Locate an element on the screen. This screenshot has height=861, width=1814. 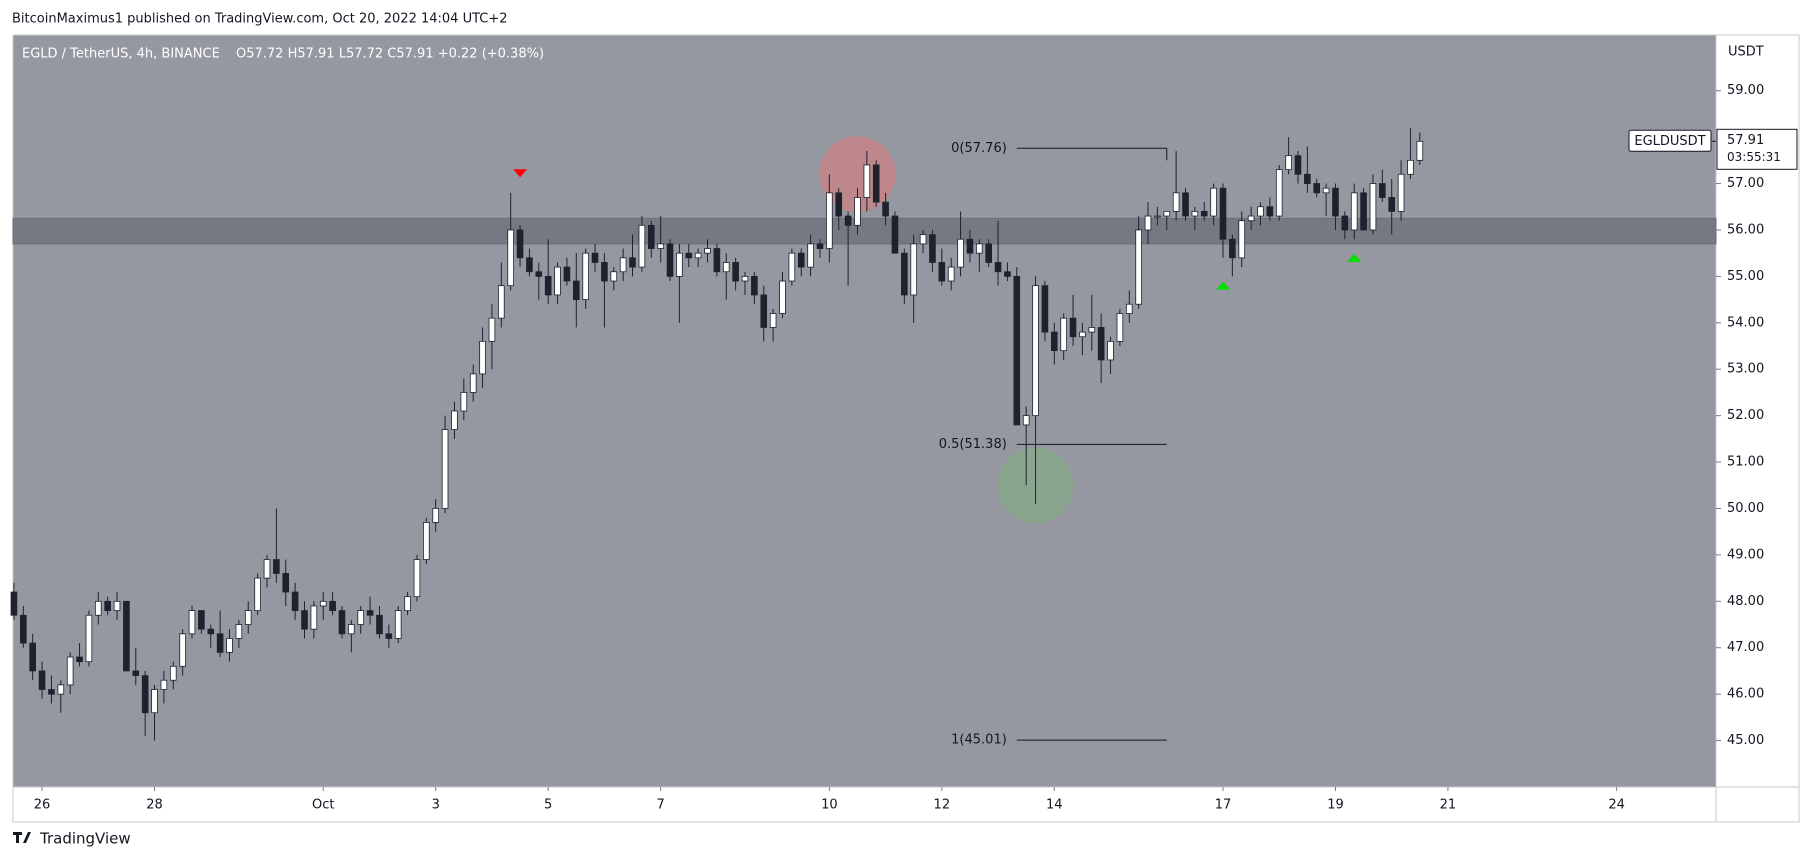
y-tick-label: 52.00 is located at coordinates (1745, 415).